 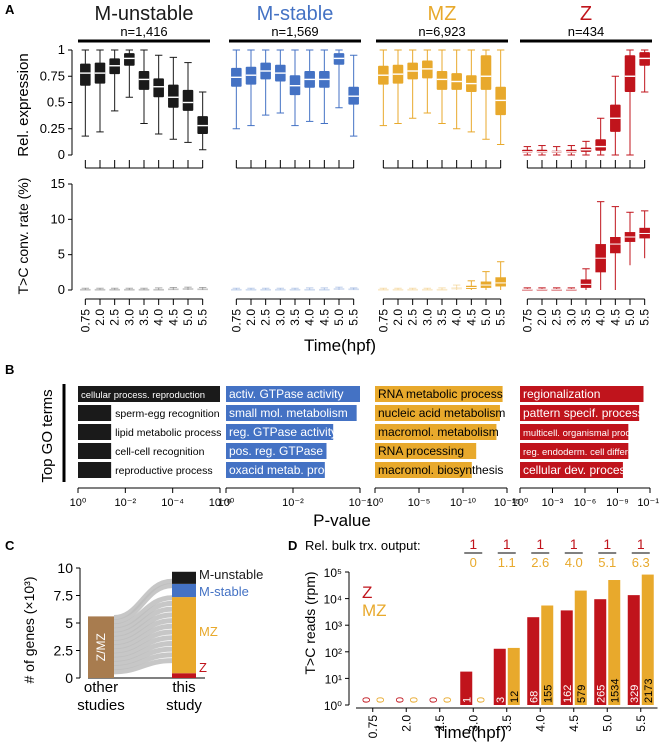 I want to click on d-xtick-label: 5.0, so click(x=607, y=723).